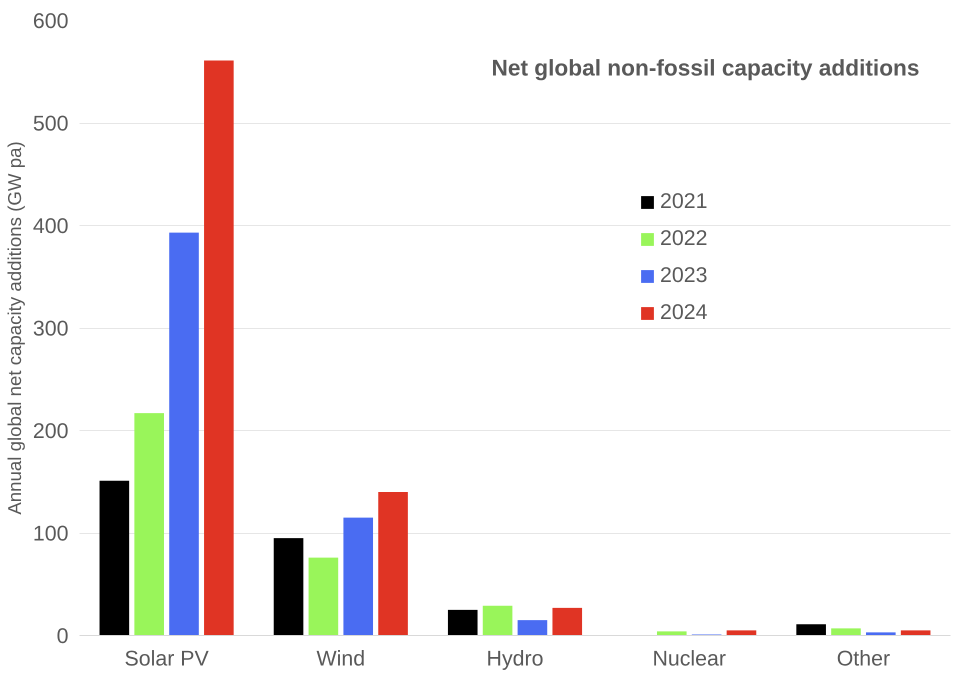 The width and height of the screenshot is (965, 679). I want to click on x-tick-label: Wind, so click(341, 658).